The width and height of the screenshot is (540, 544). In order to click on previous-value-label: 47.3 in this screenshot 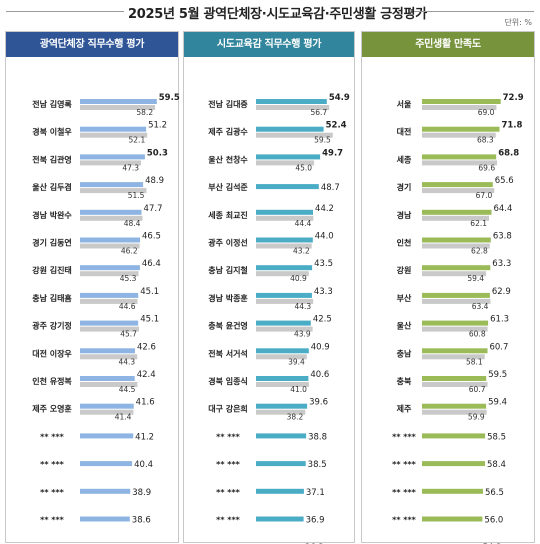, I will do `click(130, 167)`.